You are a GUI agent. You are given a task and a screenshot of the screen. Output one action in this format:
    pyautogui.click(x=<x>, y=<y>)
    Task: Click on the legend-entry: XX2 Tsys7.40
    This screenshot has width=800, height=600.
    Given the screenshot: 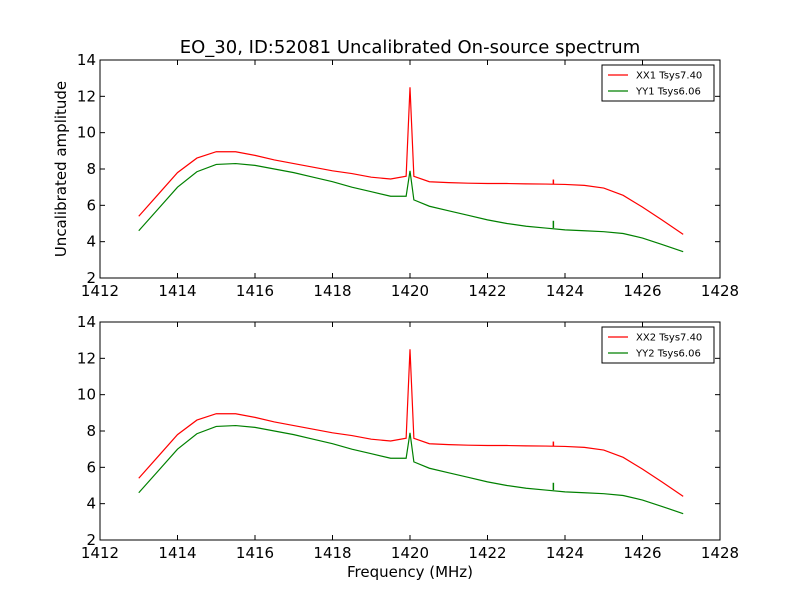 What is the action you would take?
    pyautogui.click(x=669, y=338)
    